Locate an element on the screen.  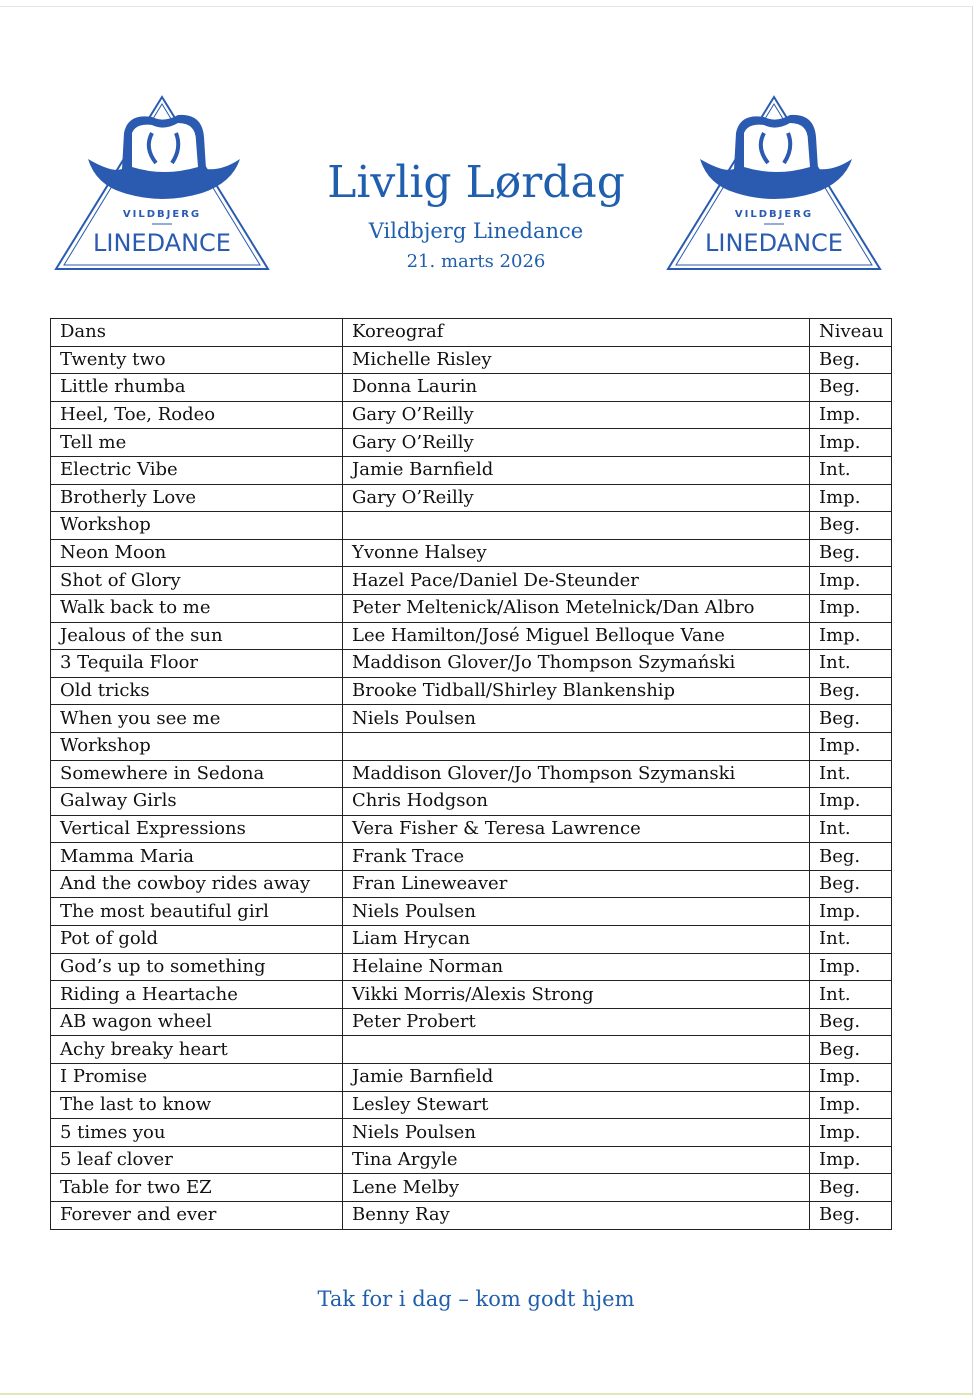
table-row: When you see me Niels Poulsen Beg. is located at coordinates (471, 718).